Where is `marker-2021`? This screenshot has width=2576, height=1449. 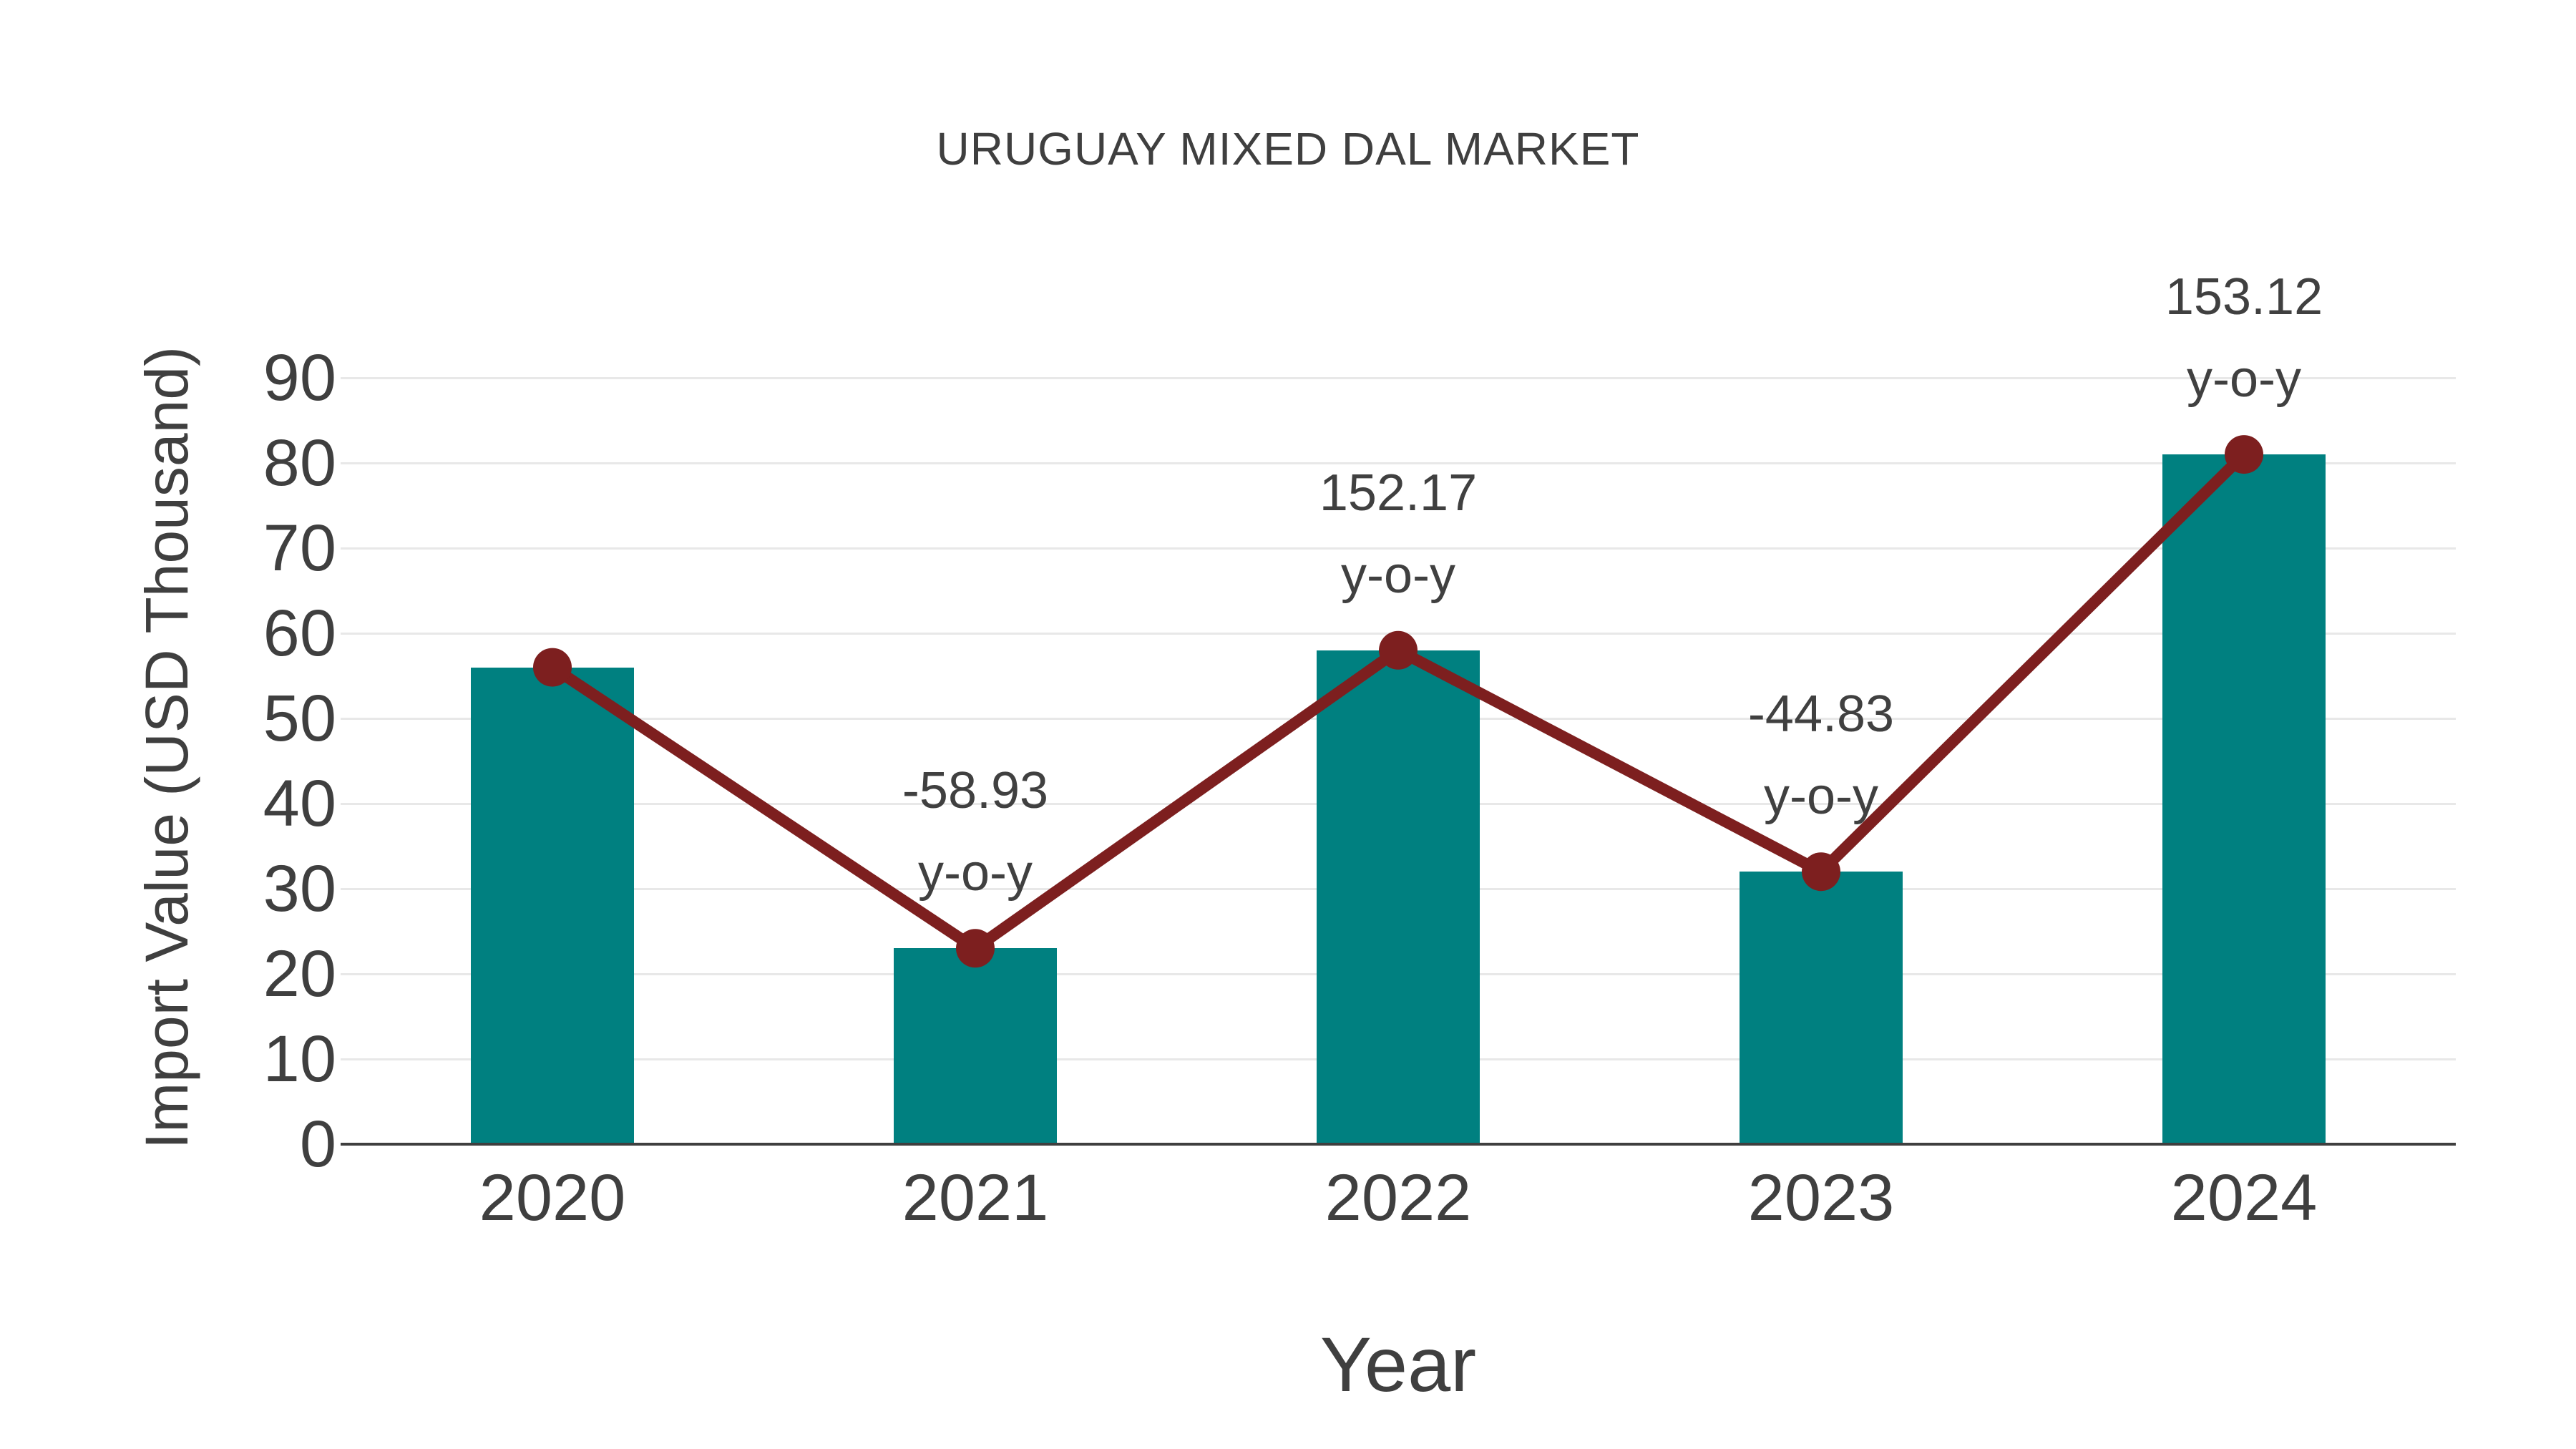
marker-2021 is located at coordinates (975, 948).